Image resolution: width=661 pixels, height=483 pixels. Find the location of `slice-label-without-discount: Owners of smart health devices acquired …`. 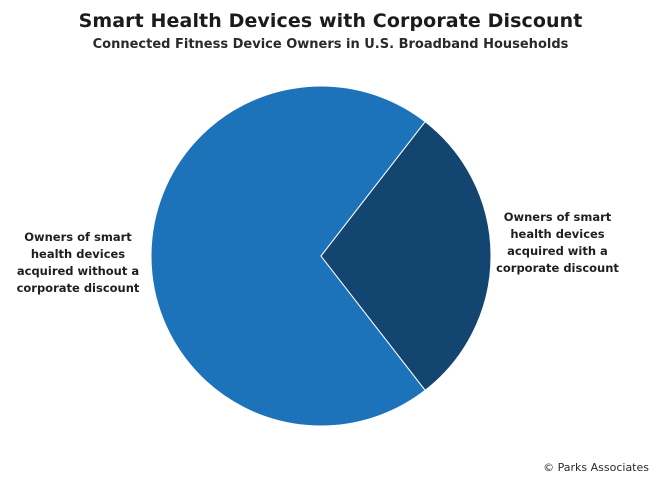

slice-label-without-discount: Owners of smart health devices acquired … is located at coordinates (78, 262).